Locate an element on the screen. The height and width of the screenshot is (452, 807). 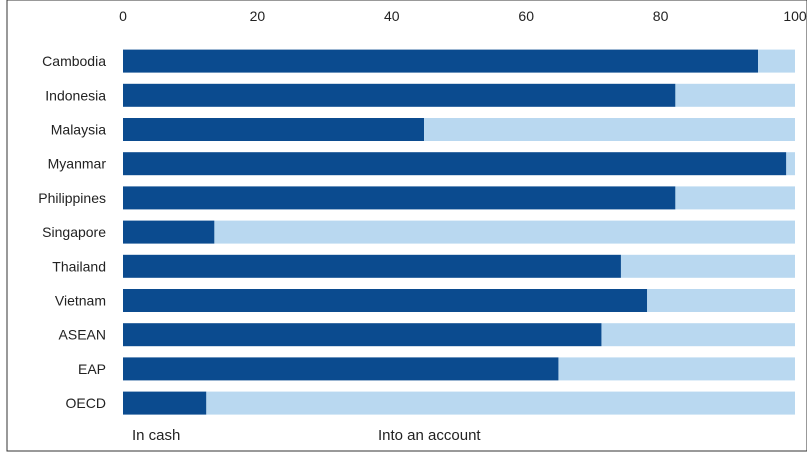
bar-cambodia-into-an-account is located at coordinates (776, 61).